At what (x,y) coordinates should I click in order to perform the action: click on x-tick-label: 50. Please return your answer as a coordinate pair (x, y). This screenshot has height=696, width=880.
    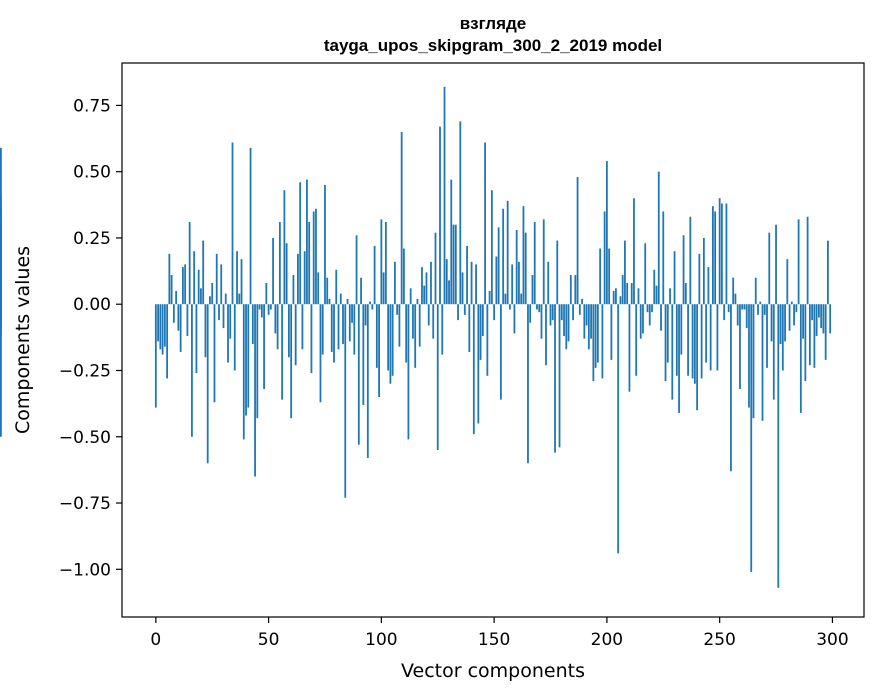
    Looking at the image, I should click on (269, 640).